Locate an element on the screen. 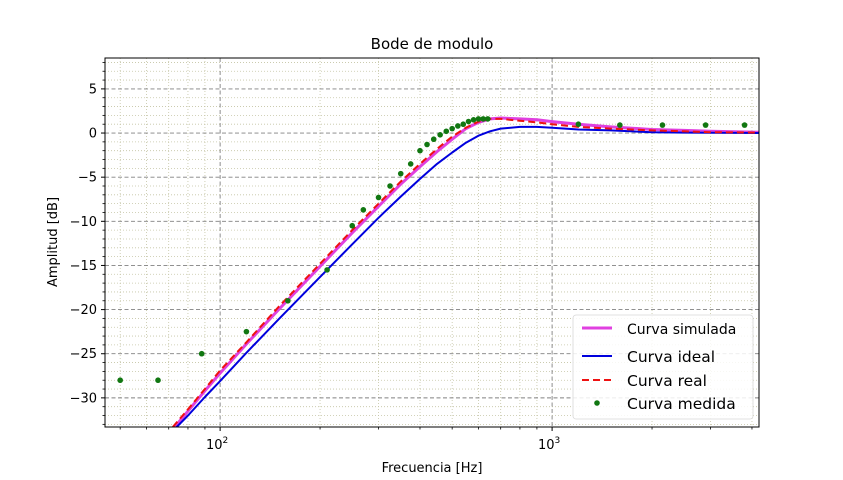 The image size is (843, 480). legend-marker-curva-medida is located at coordinates (597, 403).